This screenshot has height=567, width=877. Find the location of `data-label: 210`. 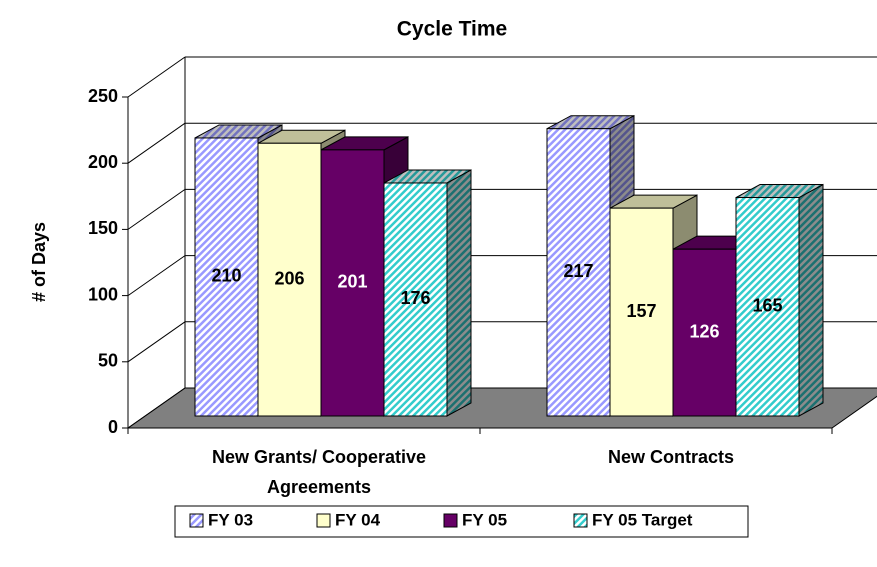

data-label: 210 is located at coordinates (226, 276).